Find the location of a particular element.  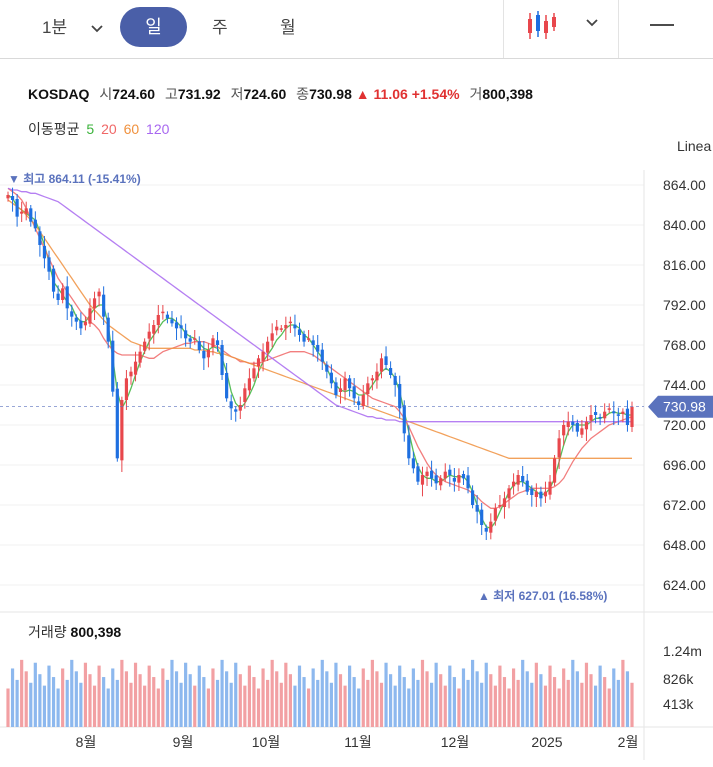

y-tick-label: 624.00 is located at coordinates (684, 585).